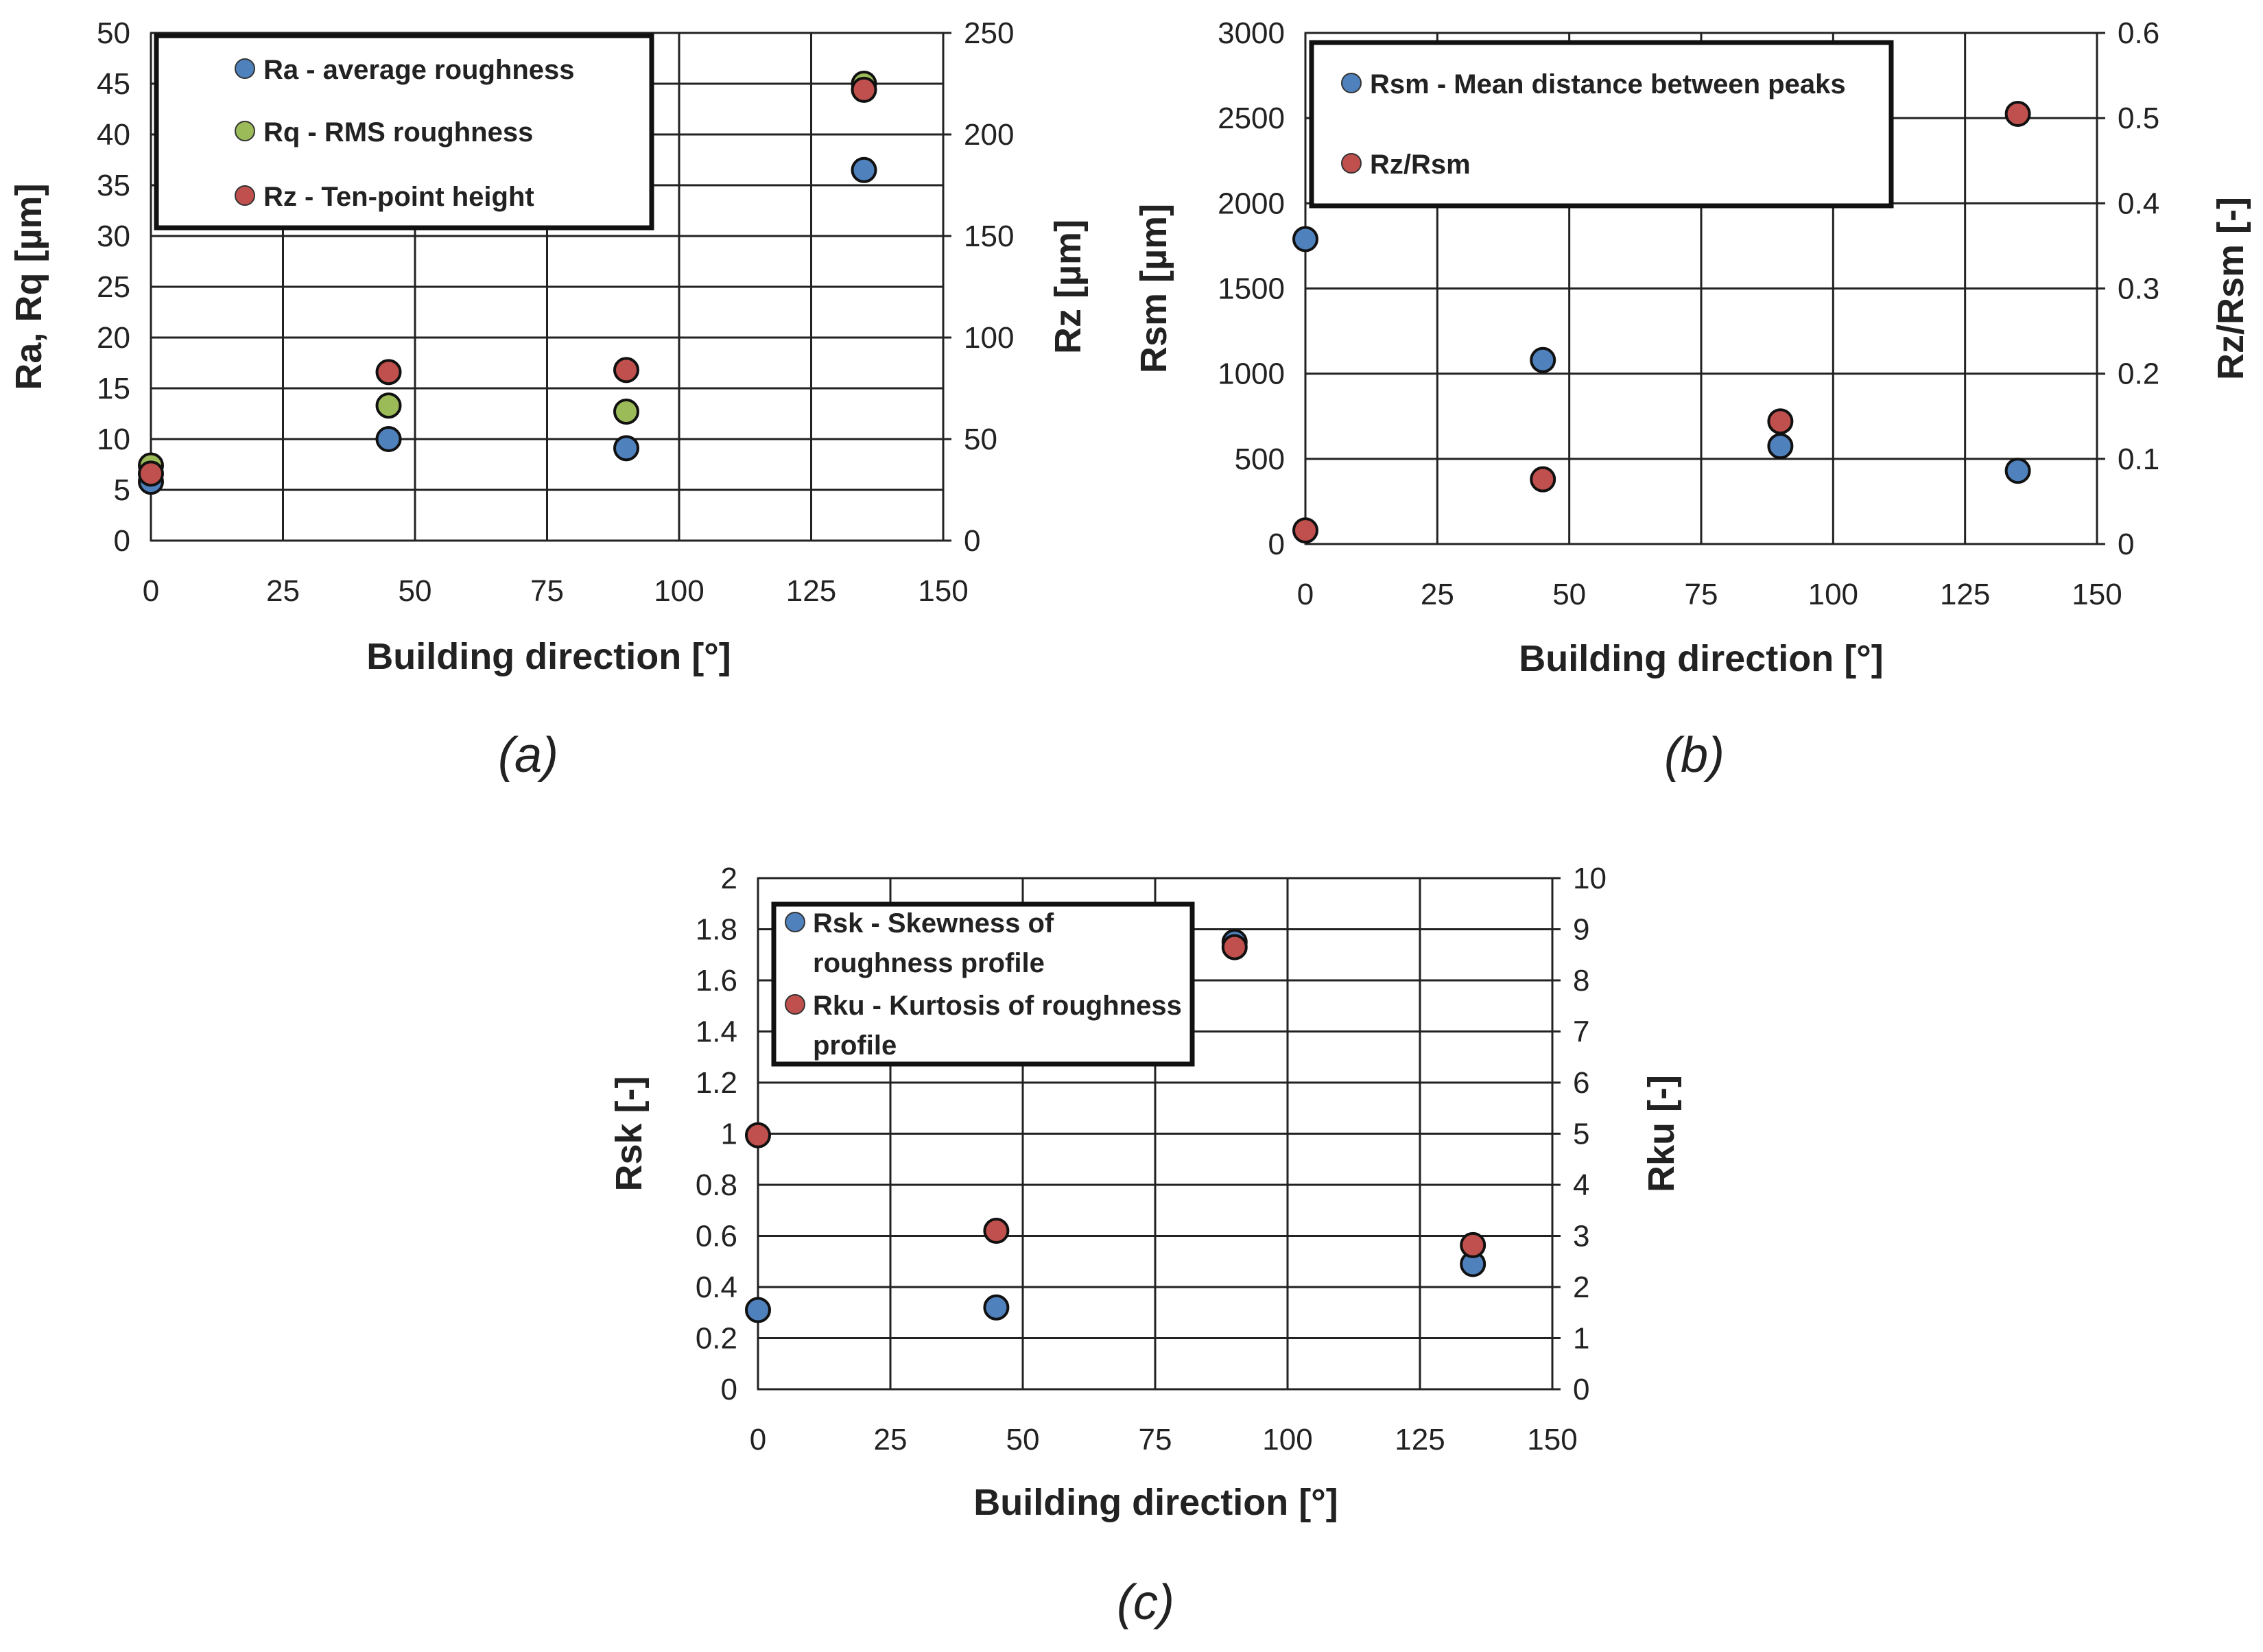 Image resolution: width=2263 pixels, height=1652 pixels. I want to click on legend-label: profile, so click(855, 1045).